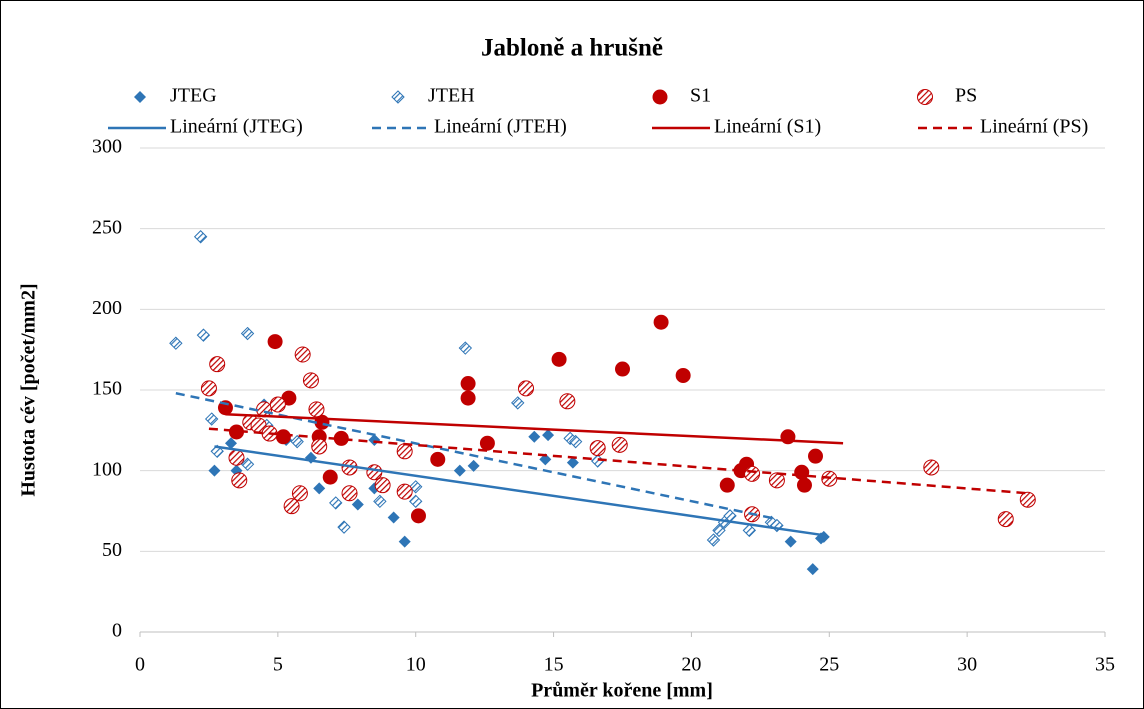  Describe the element at coordinates (107, 308) in the screenshot. I see `y-tick-label: 200` at that location.